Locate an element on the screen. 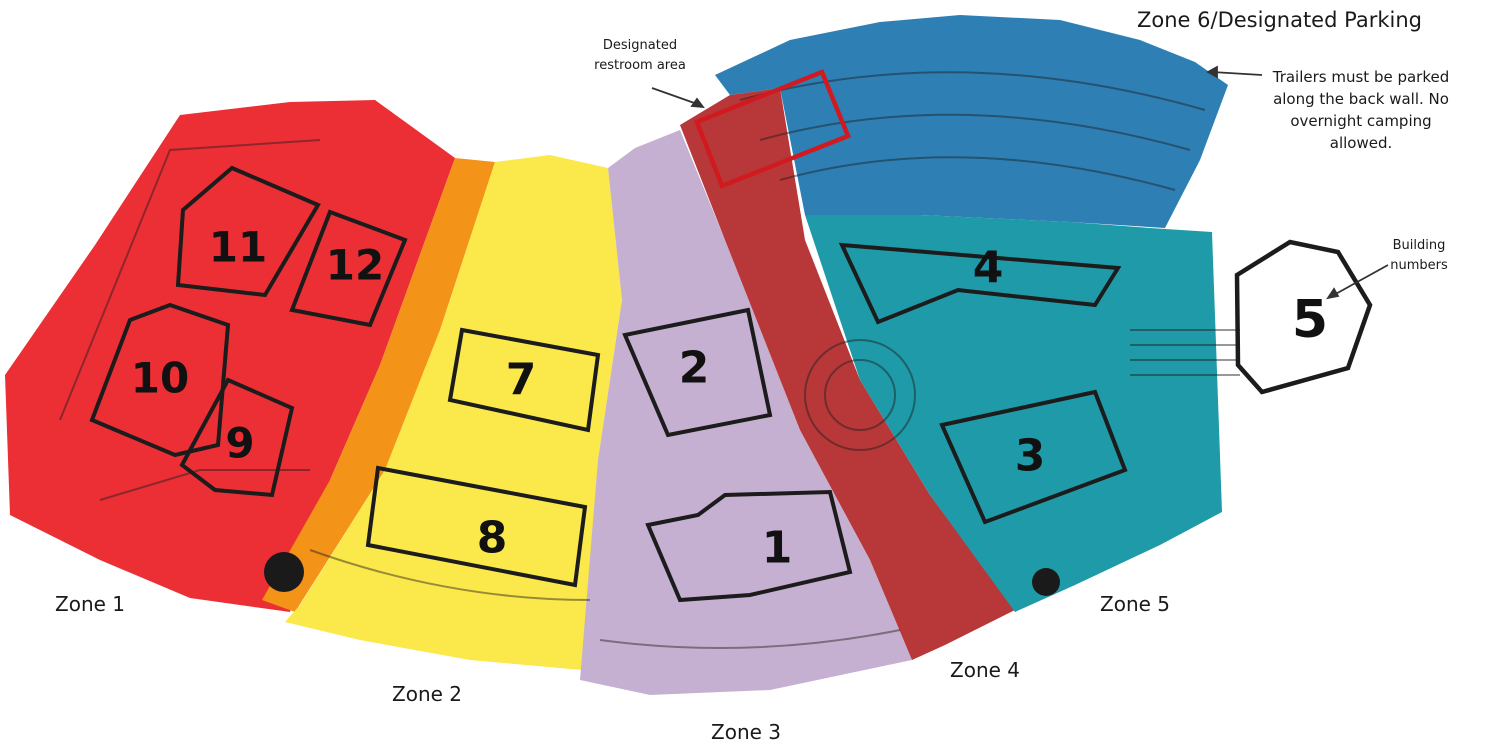  zone-4-label: Zone 4 is located at coordinates (985, 670).